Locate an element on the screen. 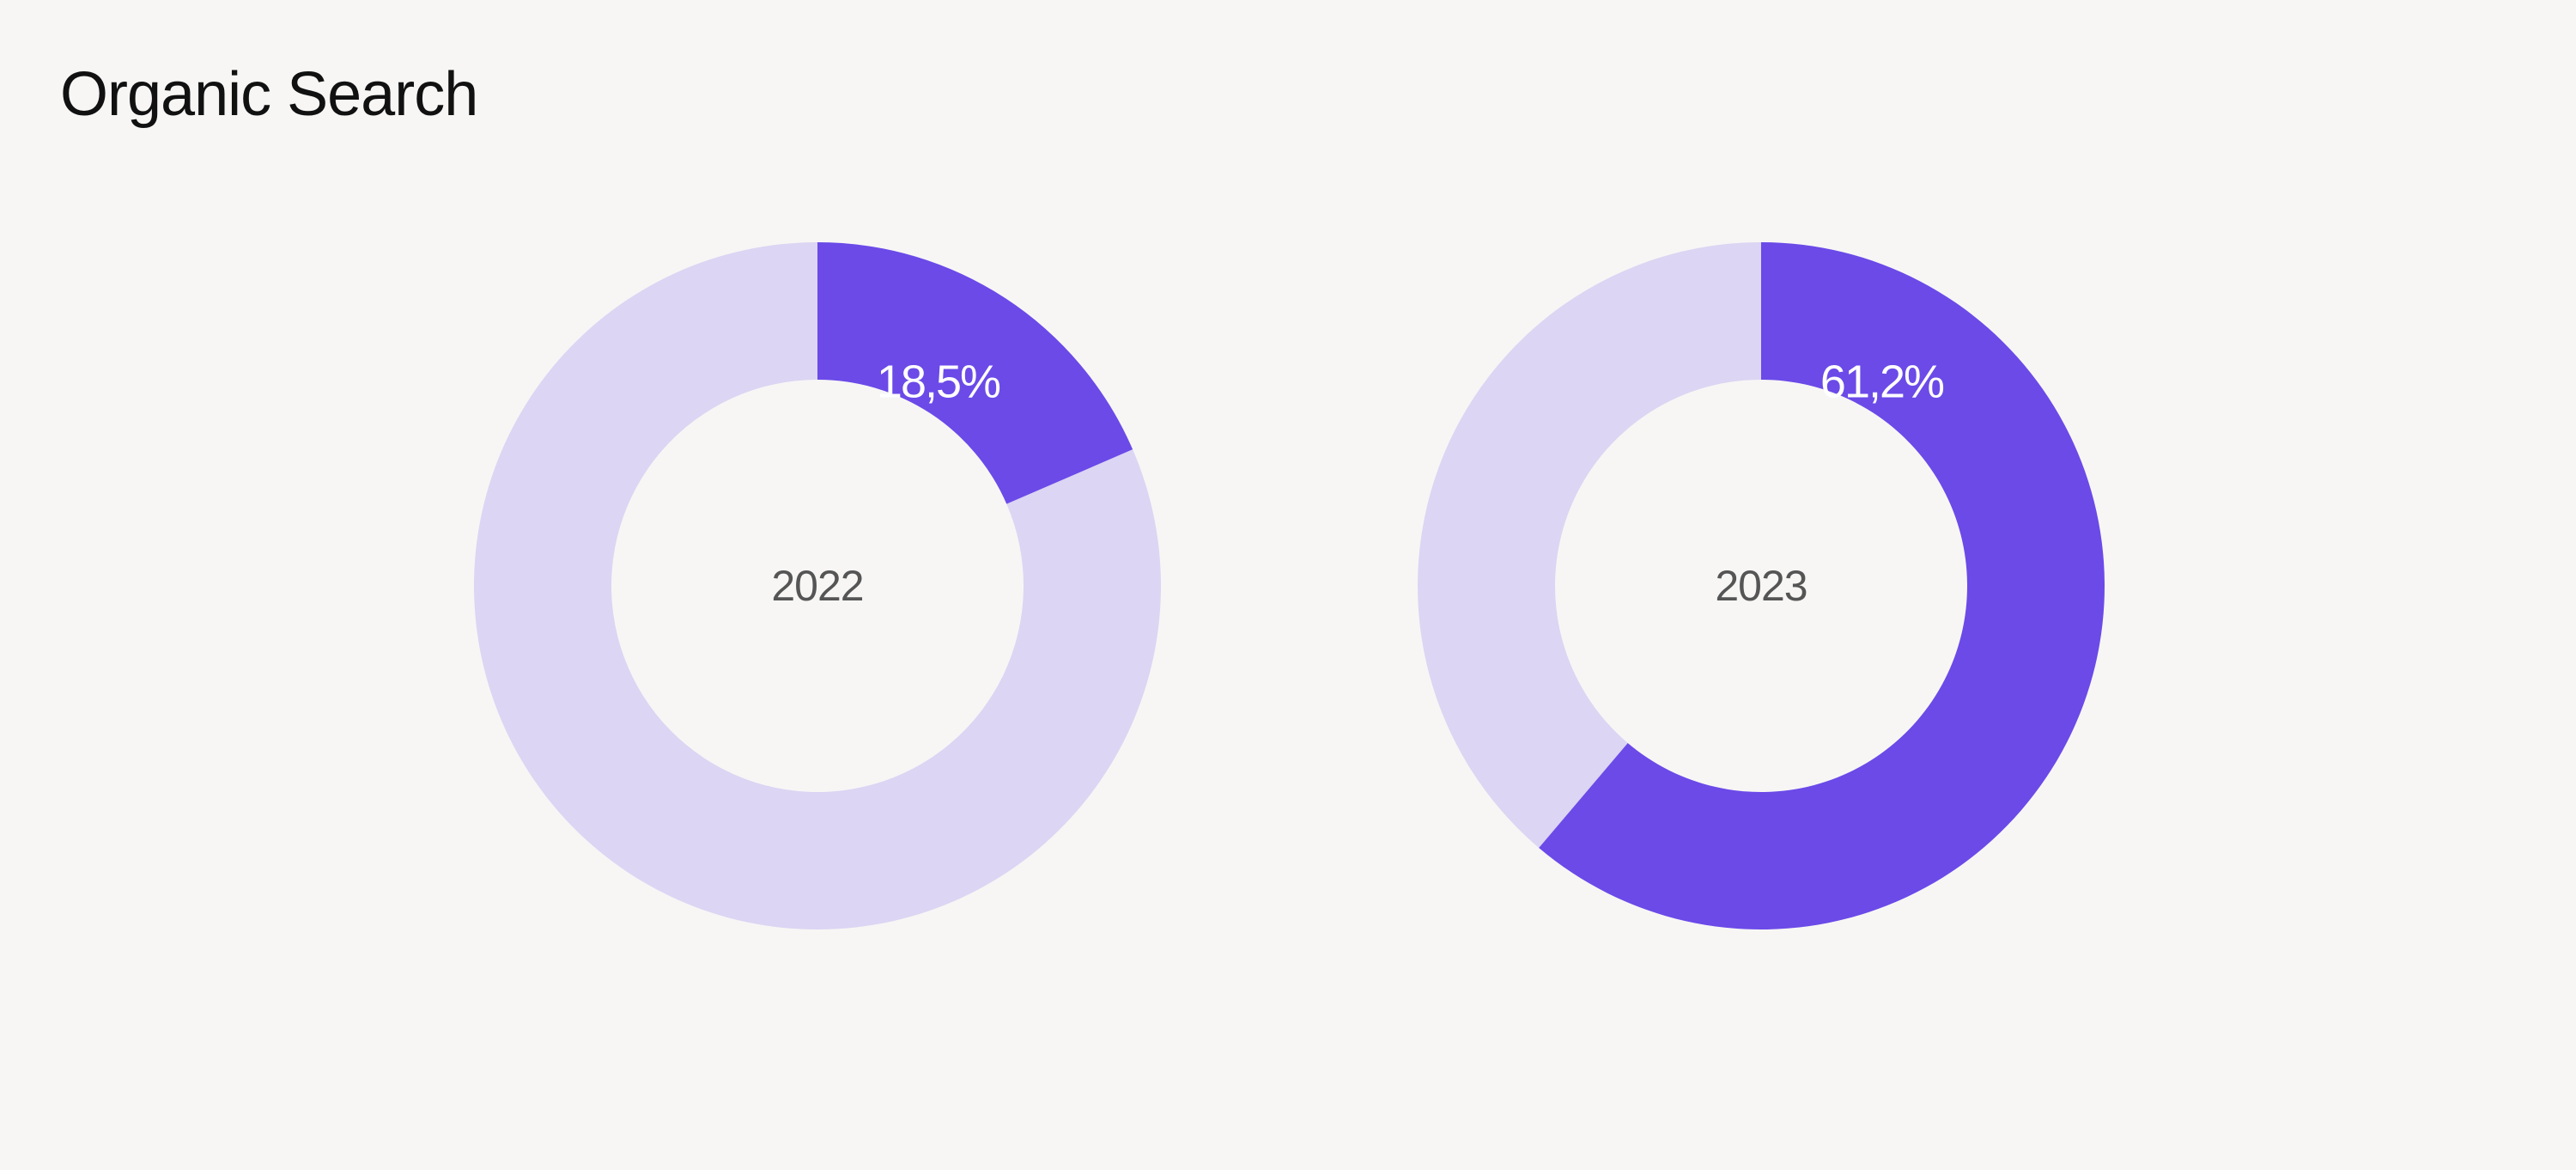  page-title: Organic Search is located at coordinates (269, 94).